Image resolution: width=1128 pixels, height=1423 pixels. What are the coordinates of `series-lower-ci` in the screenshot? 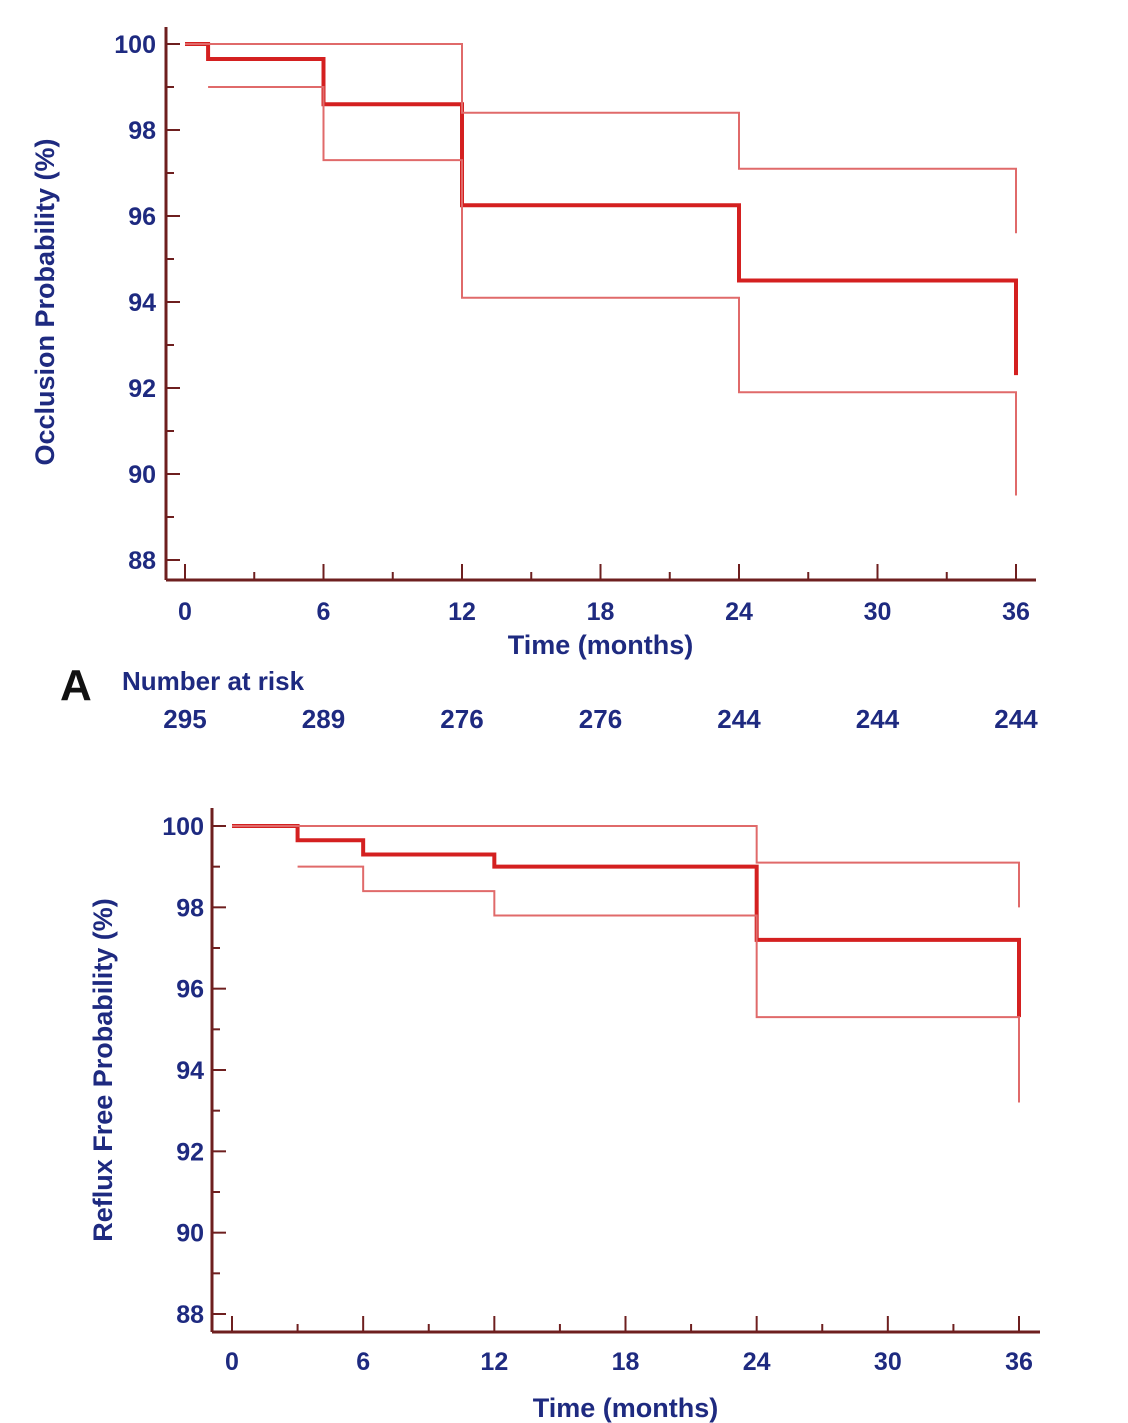 It's located at (658, 984).